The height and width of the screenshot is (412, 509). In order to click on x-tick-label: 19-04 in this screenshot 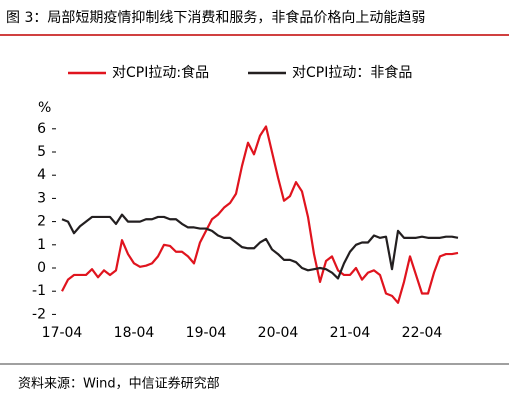, I will do `click(206, 333)`.